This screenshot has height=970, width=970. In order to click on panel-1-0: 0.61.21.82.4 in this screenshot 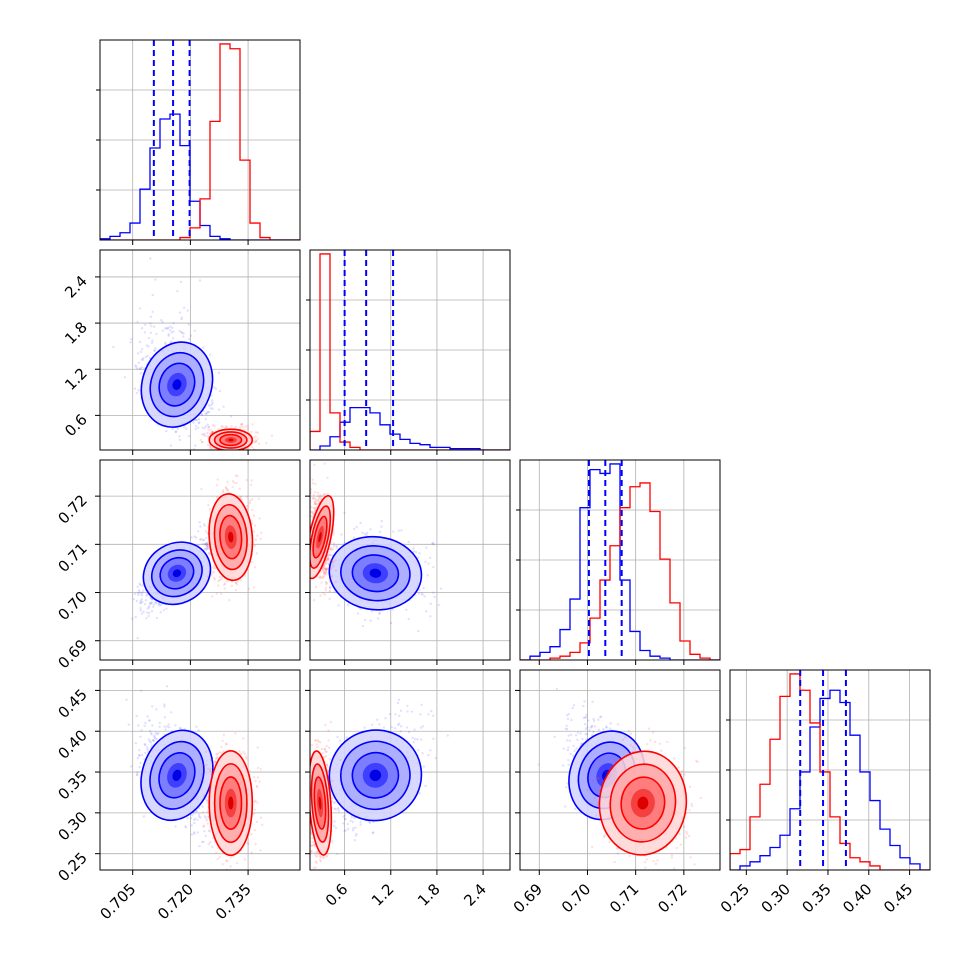, I will do `click(181, 352)`.